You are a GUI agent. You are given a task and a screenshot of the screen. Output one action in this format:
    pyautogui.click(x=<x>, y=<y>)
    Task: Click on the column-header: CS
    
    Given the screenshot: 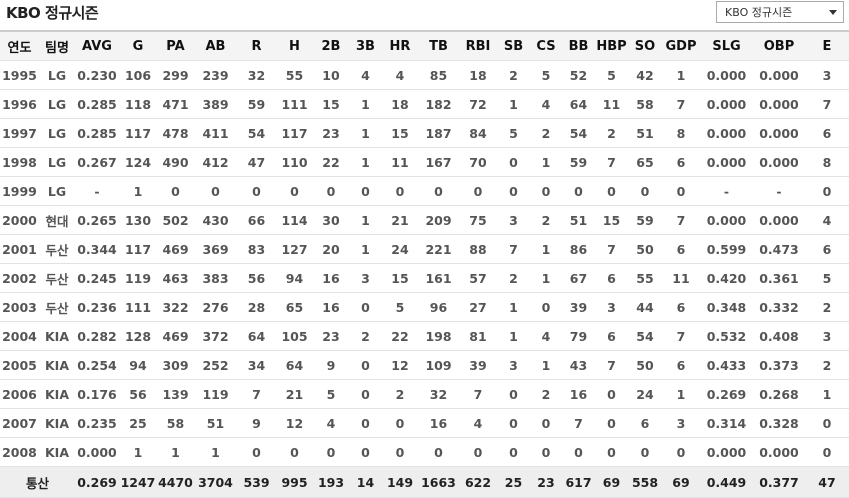 What is the action you would take?
    pyautogui.click(x=546, y=45)
    